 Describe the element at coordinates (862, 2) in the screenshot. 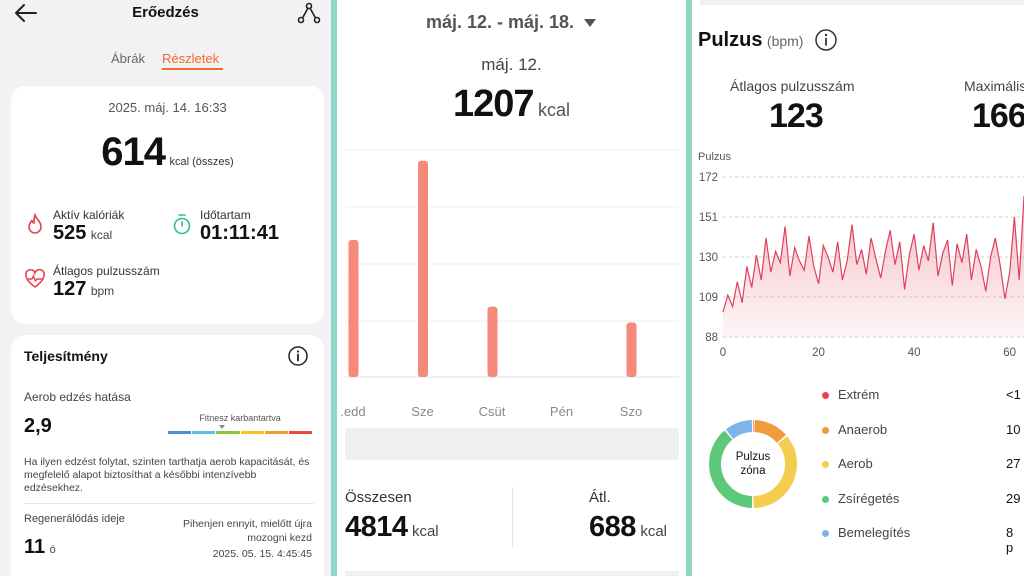

I see `top-band` at that location.